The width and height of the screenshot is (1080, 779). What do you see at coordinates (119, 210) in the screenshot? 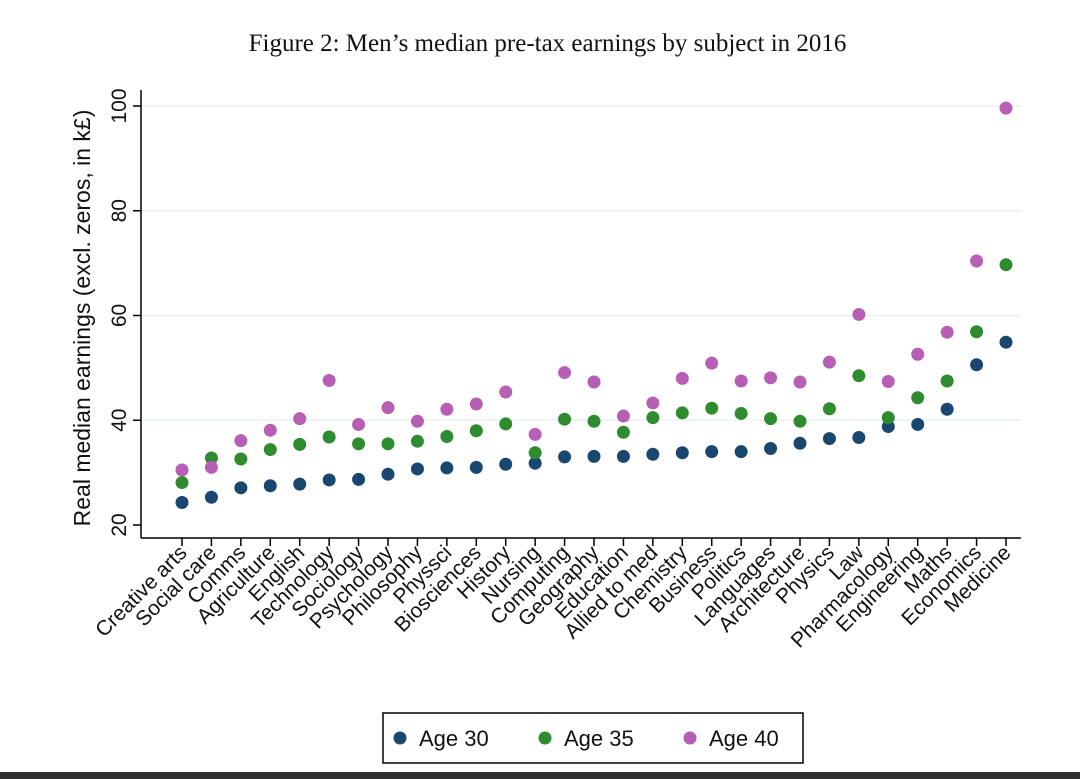
I see `y-tick-label: 80` at bounding box center [119, 210].